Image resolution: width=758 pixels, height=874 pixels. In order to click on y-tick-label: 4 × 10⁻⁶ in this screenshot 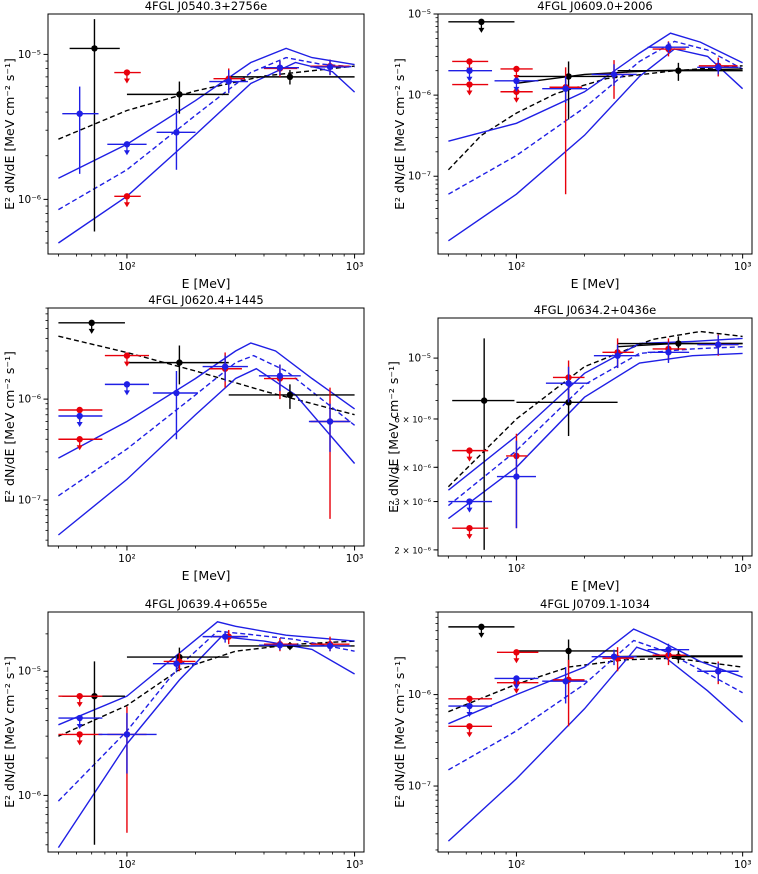, I will do `click(412, 469)`.